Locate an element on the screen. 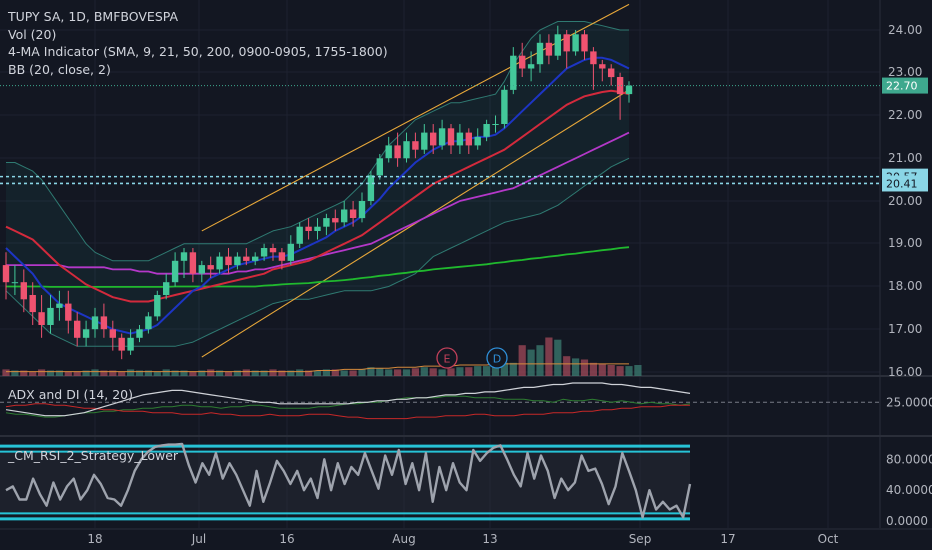 The height and width of the screenshot is (550, 932). time-axis-label: 13 is located at coordinates (489, 539).